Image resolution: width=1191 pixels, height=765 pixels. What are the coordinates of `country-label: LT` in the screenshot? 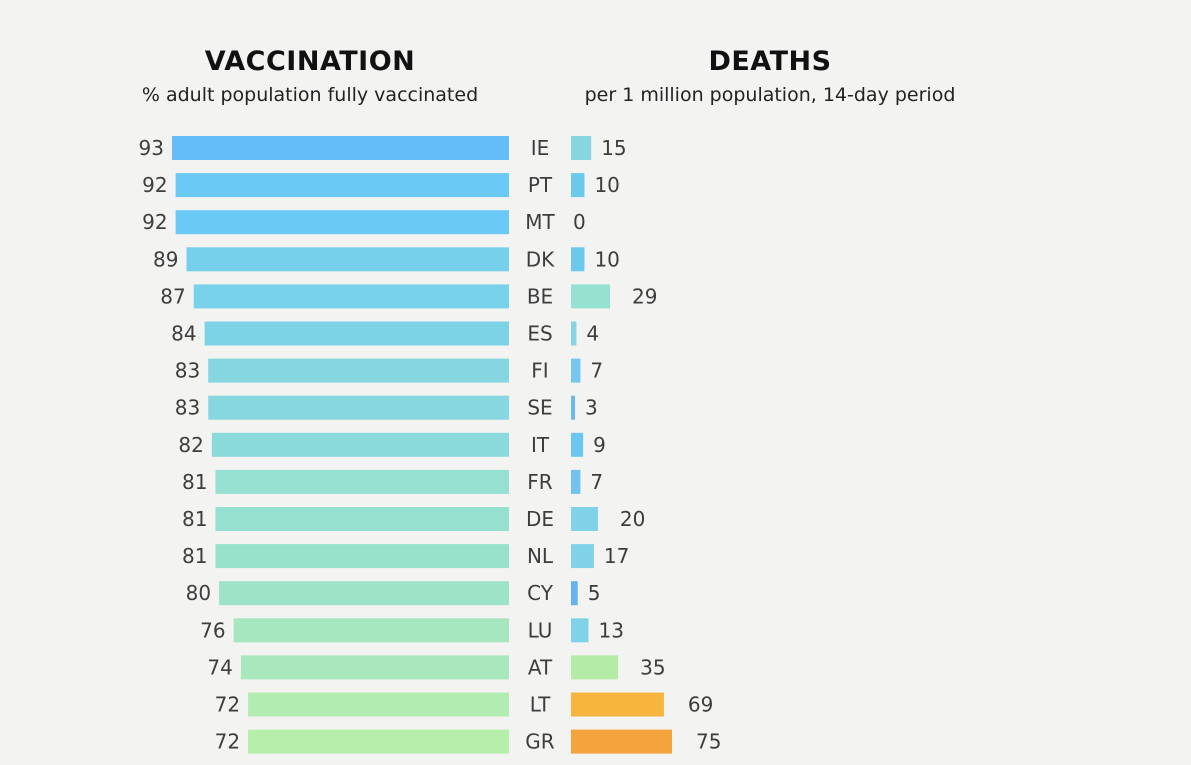 It's located at (540, 705).